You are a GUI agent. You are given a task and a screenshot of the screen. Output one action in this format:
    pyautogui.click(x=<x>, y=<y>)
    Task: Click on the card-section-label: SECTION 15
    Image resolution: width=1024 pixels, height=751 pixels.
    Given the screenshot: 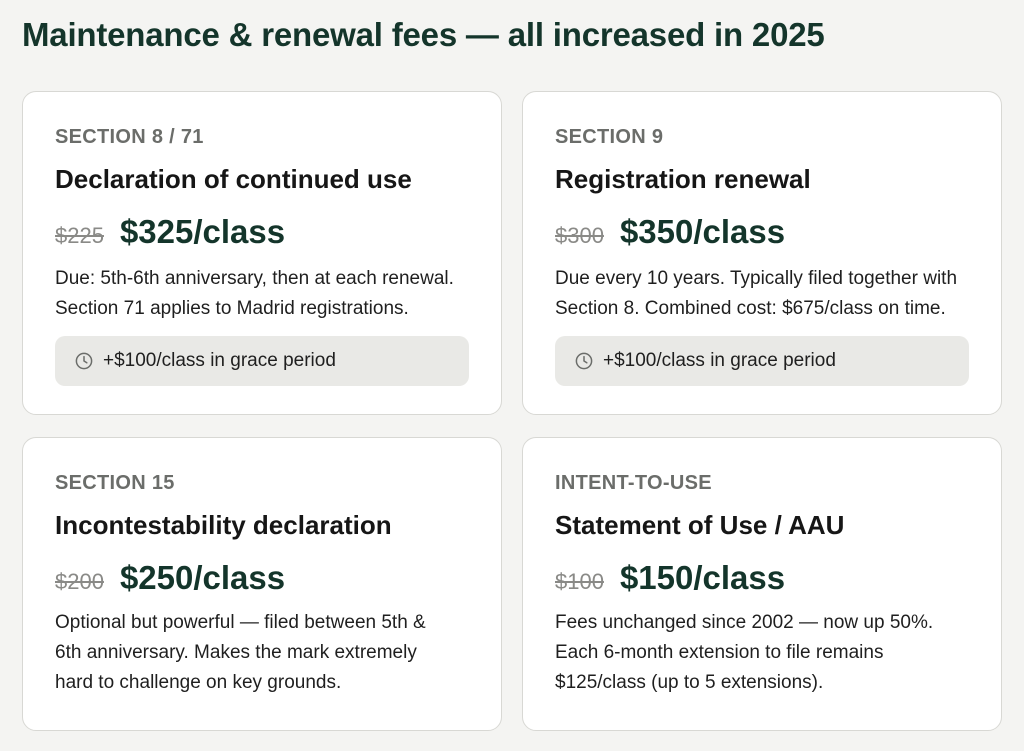 What is the action you would take?
    pyautogui.click(x=115, y=483)
    